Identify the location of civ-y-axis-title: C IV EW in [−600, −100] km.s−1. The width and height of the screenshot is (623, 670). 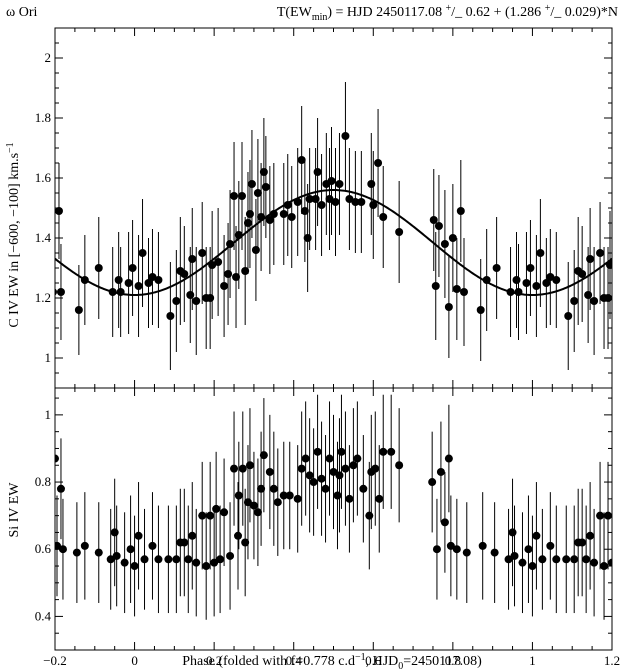
(13, 234).